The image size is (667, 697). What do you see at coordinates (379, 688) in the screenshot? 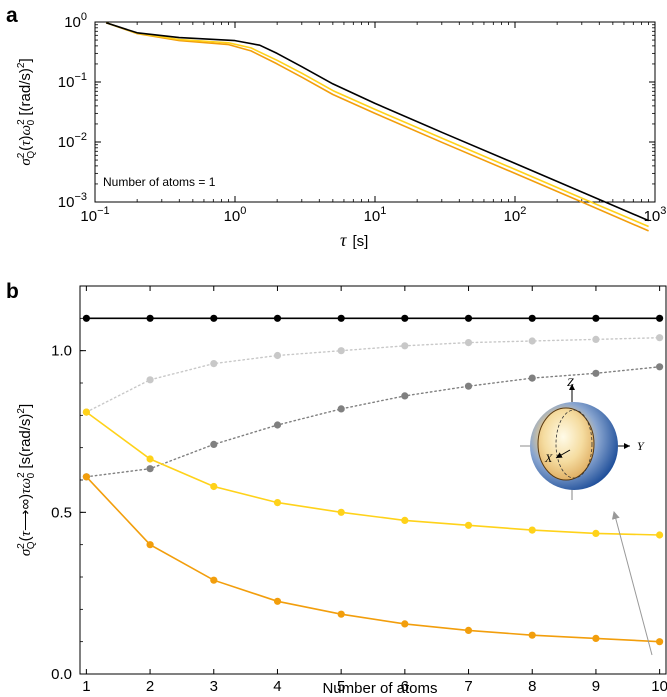
I see `panel-b-xlabel: Number of atoms` at bounding box center [379, 688].